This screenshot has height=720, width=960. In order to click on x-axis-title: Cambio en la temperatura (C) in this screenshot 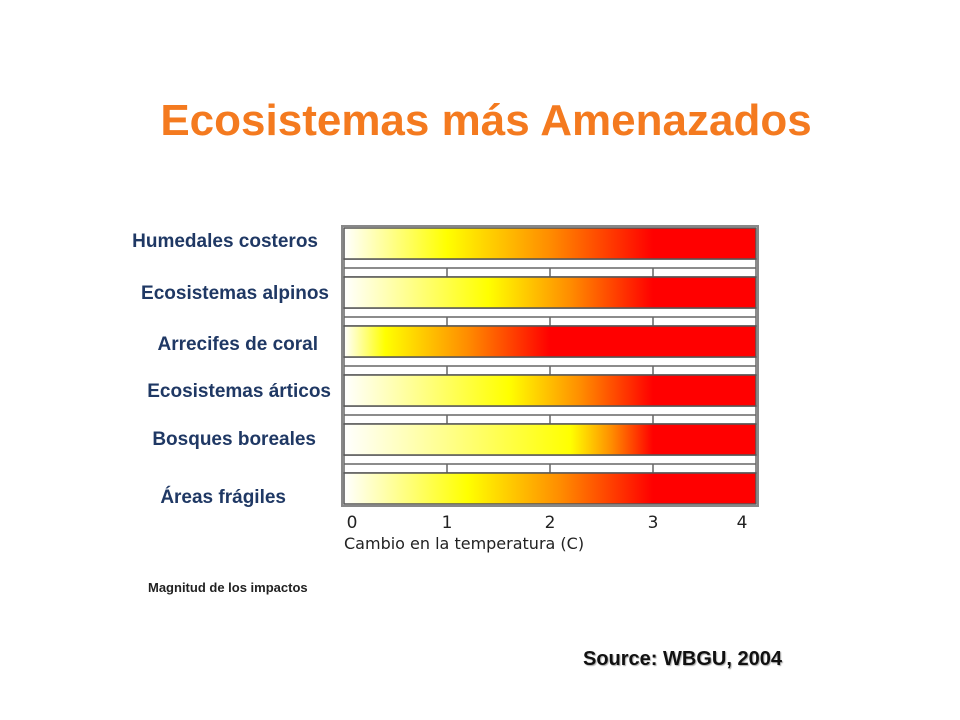, I will do `click(464, 543)`.